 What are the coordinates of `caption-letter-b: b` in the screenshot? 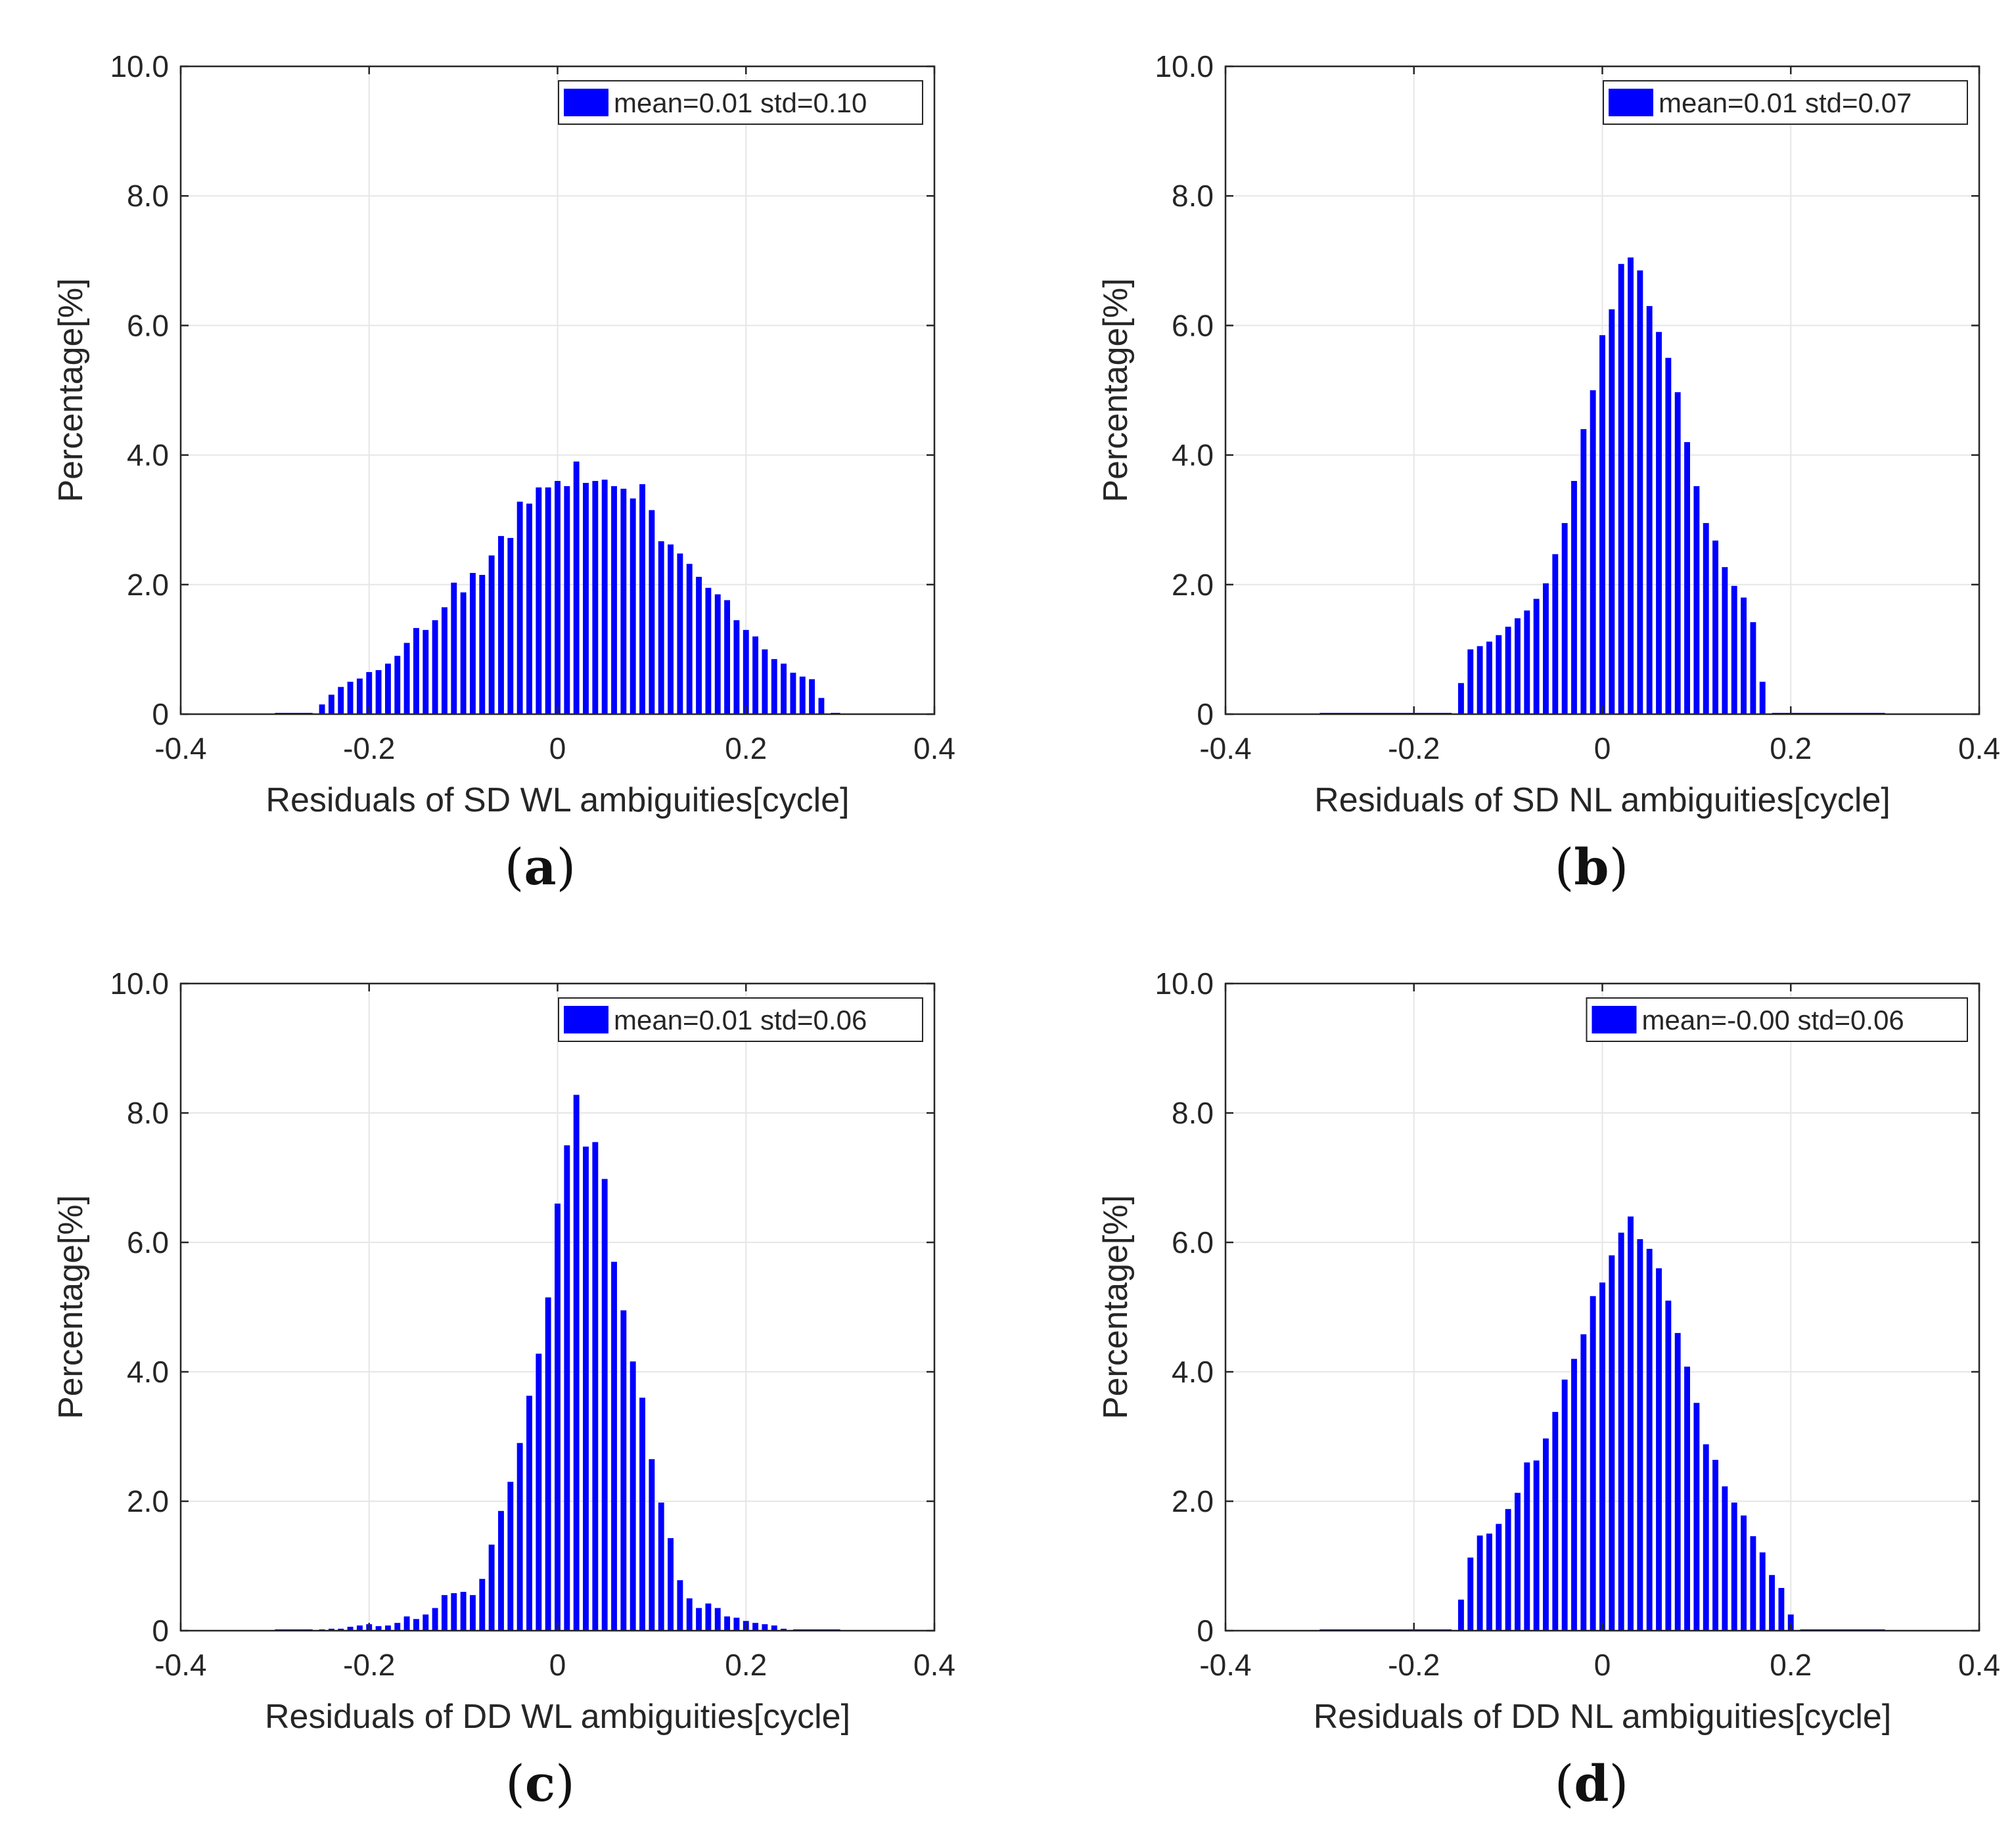 It's located at (1591, 867).